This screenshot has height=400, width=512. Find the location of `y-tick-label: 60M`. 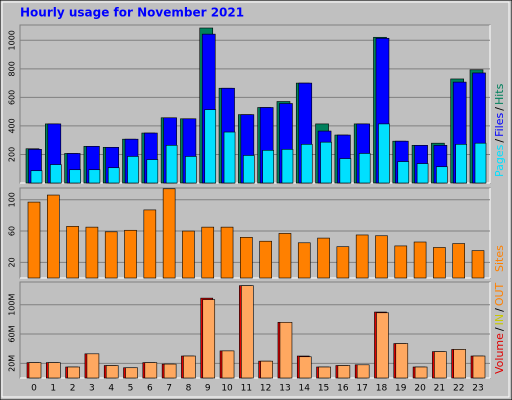

y-tick-label: 60M is located at coordinates (12, 333).